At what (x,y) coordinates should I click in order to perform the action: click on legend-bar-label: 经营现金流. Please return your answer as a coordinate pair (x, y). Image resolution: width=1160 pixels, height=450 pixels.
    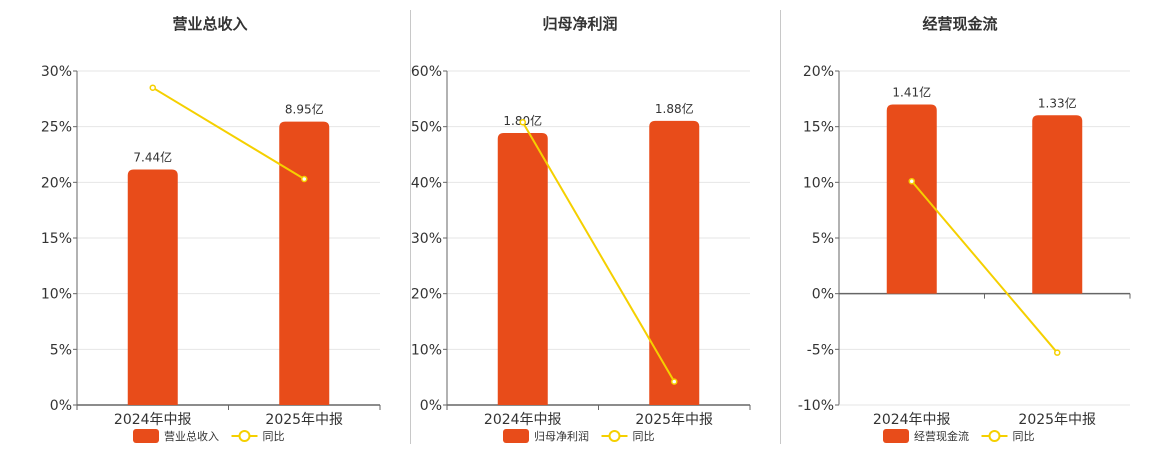
    Looking at the image, I should click on (941, 436).